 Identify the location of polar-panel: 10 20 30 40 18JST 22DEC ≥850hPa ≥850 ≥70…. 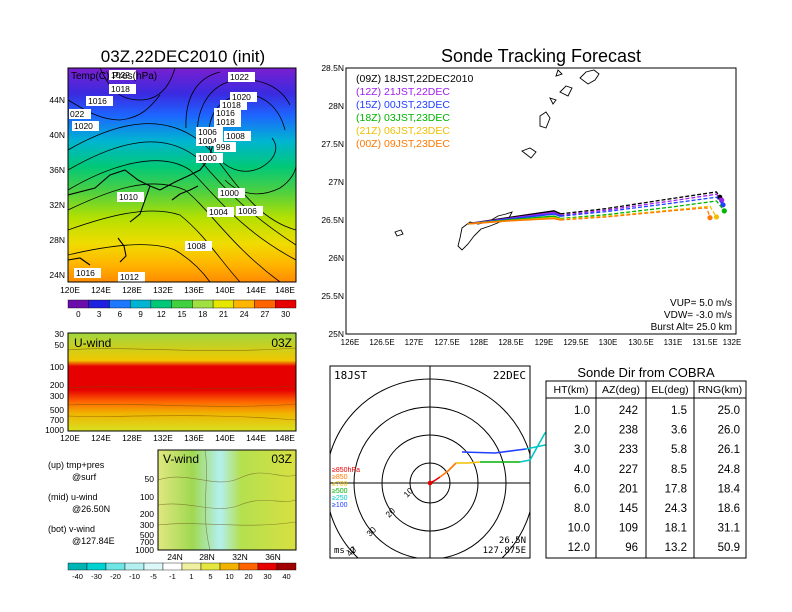
(451, 462).